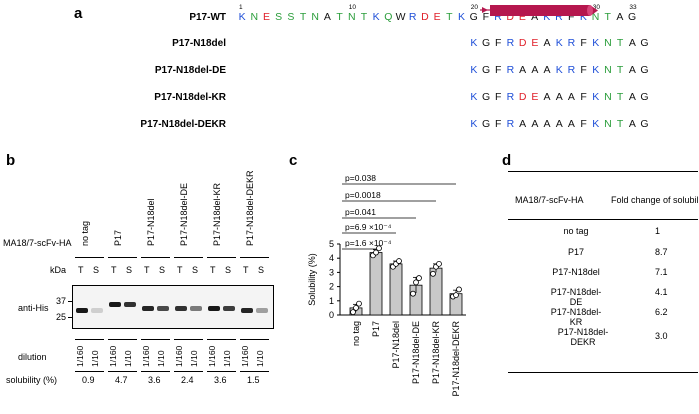  Describe the element at coordinates (456, 359) in the screenshot. I see `x-tick-label: P17-N18del-DEKR` at that location.